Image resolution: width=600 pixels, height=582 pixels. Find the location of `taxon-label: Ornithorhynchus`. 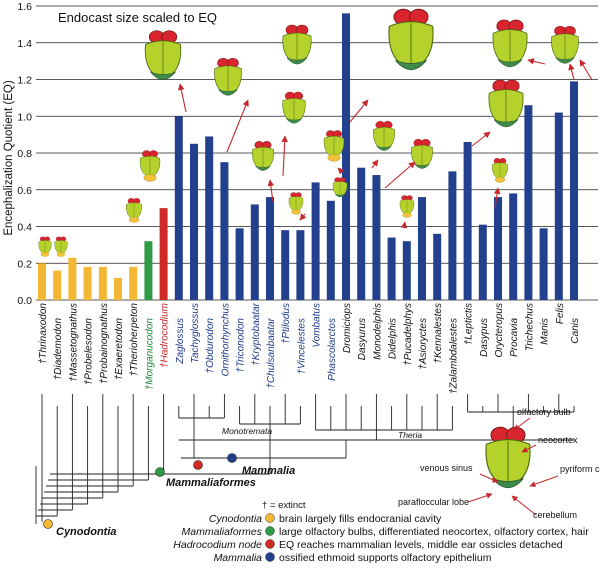

taxon-label: Ornithorhynchus is located at coordinates (225, 339).